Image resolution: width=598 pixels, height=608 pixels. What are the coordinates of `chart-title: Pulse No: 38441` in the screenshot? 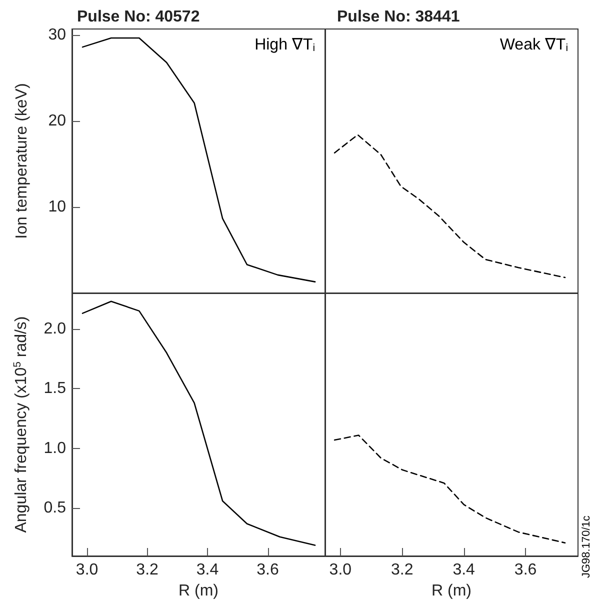 It's located at (398, 17).